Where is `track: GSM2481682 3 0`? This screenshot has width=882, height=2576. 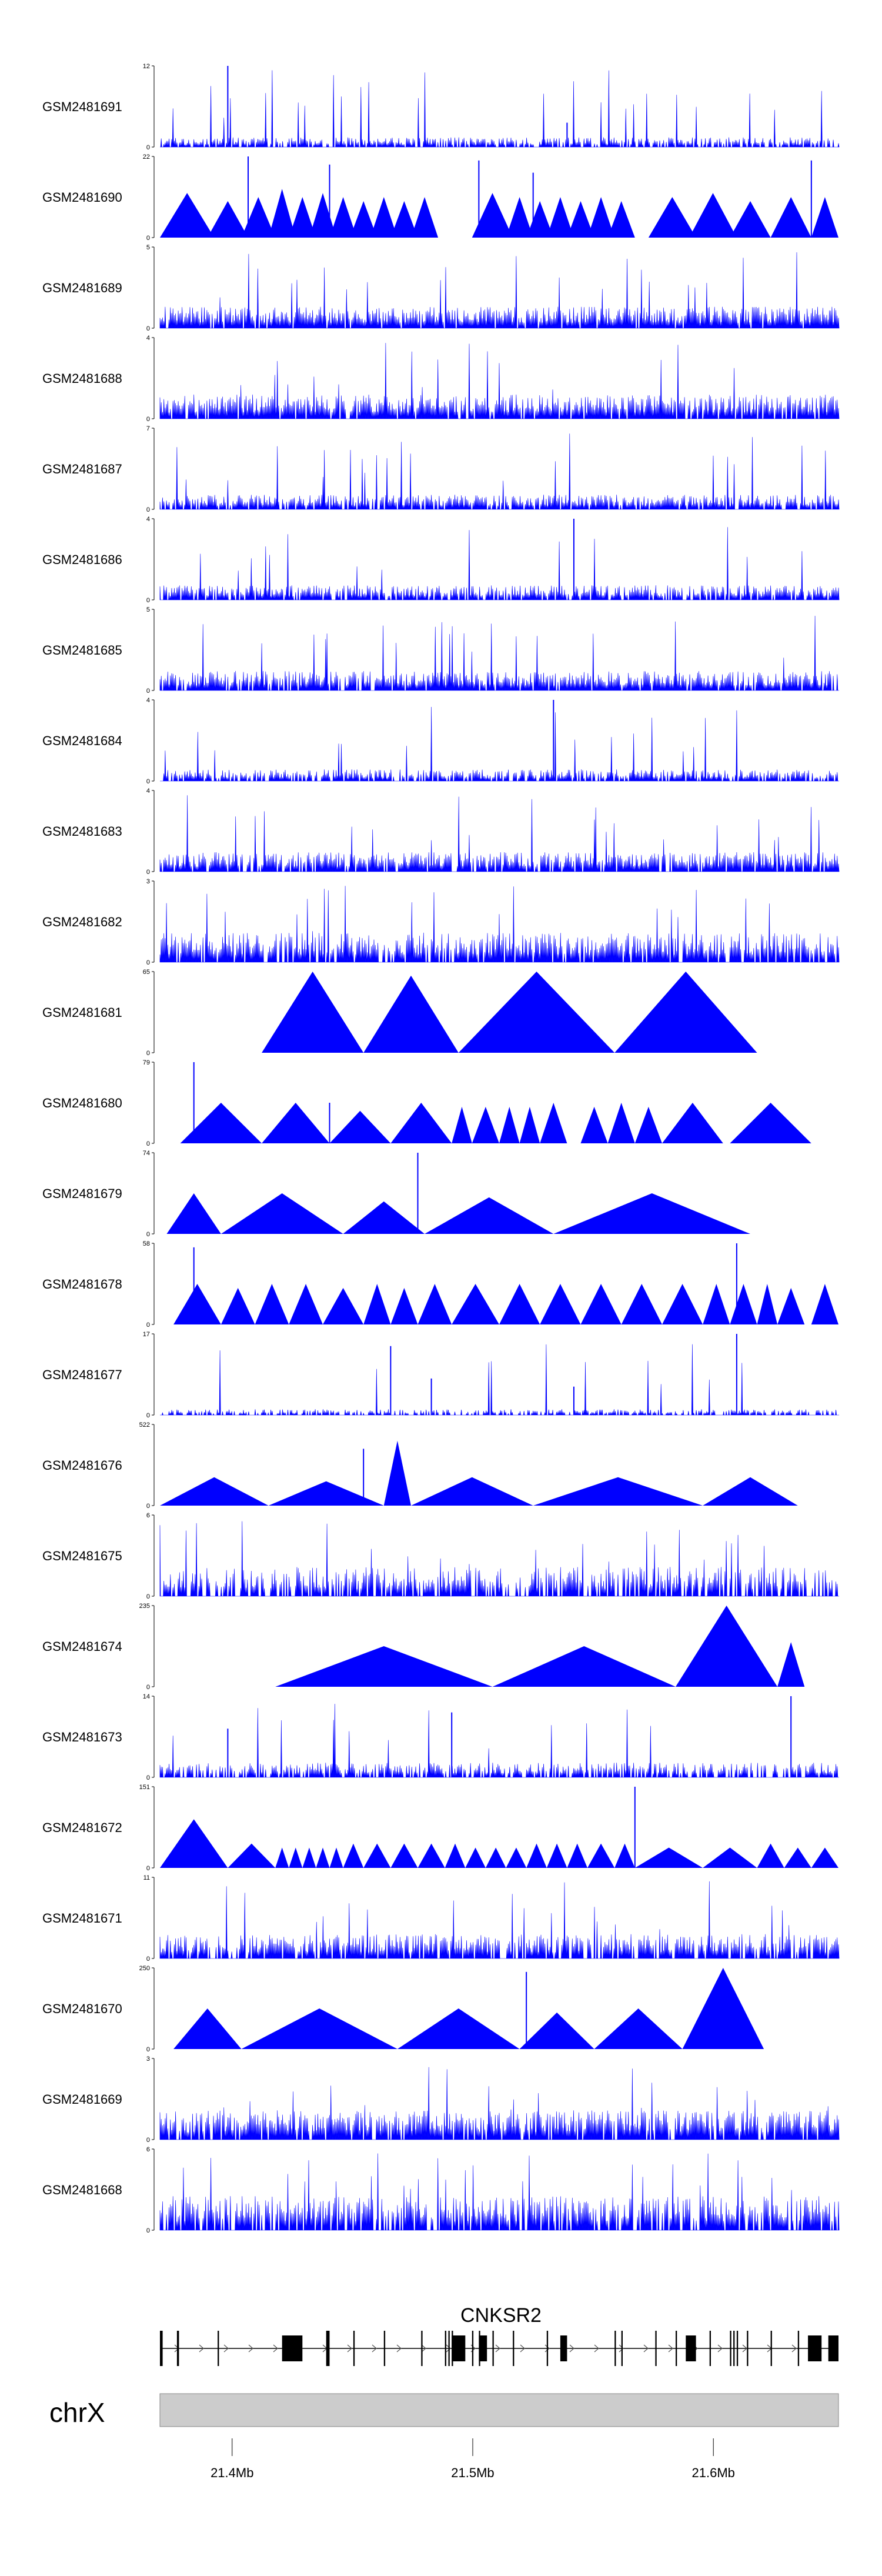 track: GSM2481682 3 0 is located at coordinates (441, 922).